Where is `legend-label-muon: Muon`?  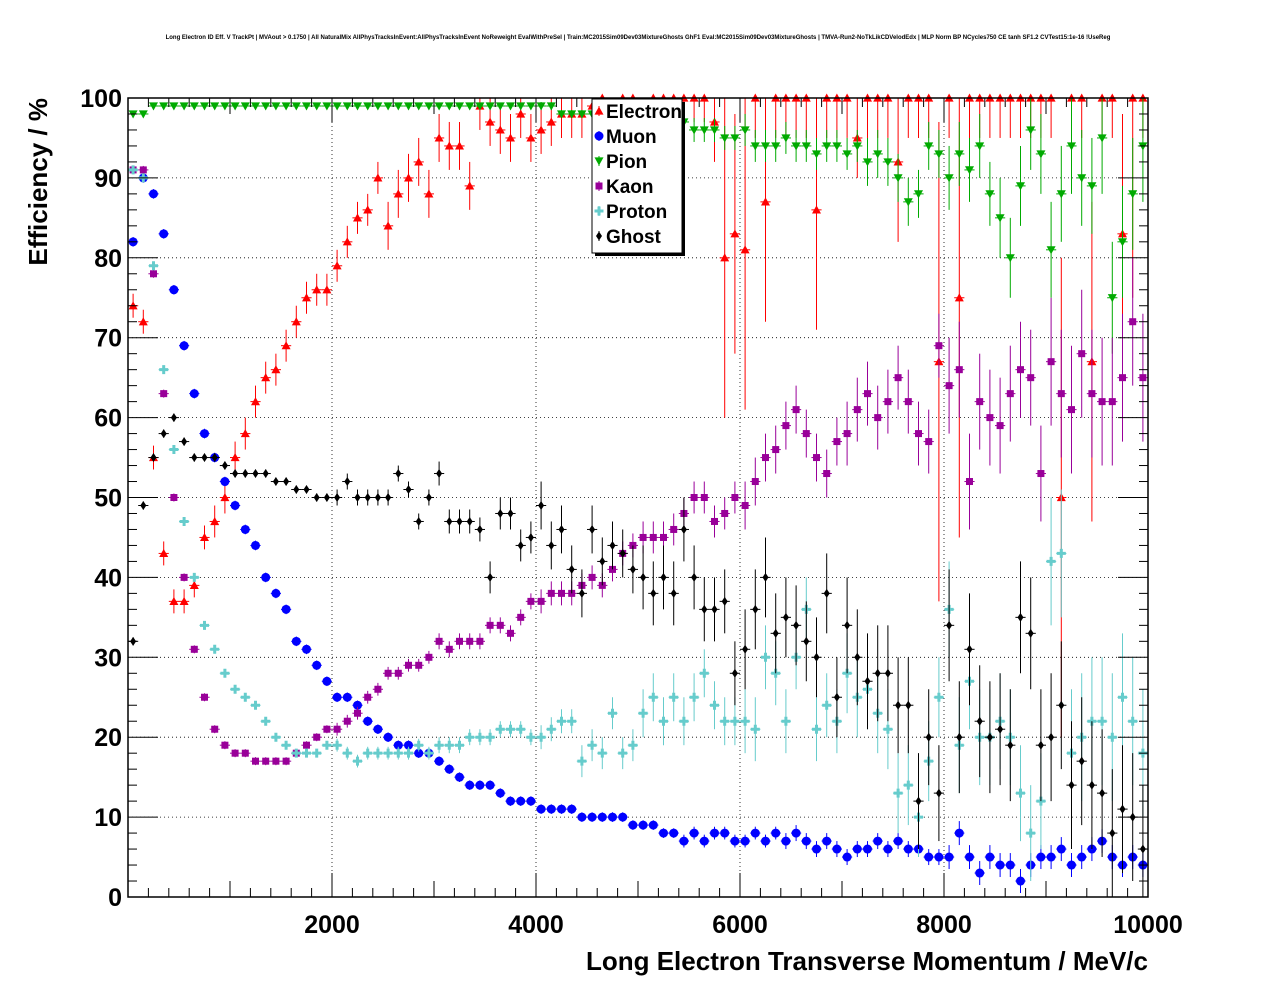 legend-label-muon: Muon is located at coordinates (631, 137).